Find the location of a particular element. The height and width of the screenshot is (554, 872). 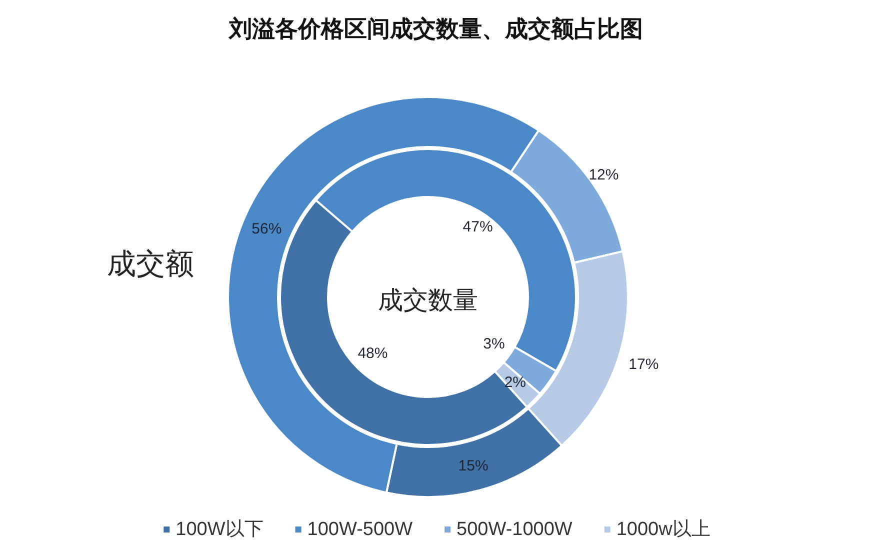

legend-label: 100W以下 is located at coordinates (220, 529).